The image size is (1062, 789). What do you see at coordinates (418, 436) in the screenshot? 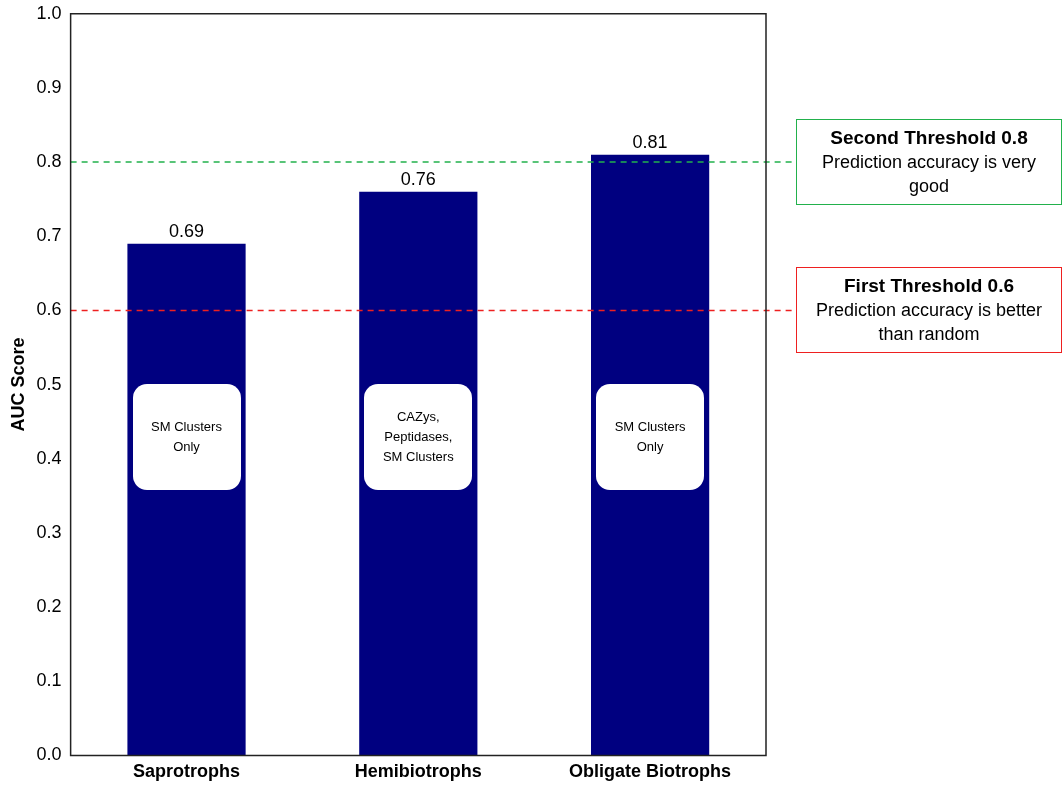
I see `note-box: CAZys, Peptidases, SM Clusters` at bounding box center [418, 436].